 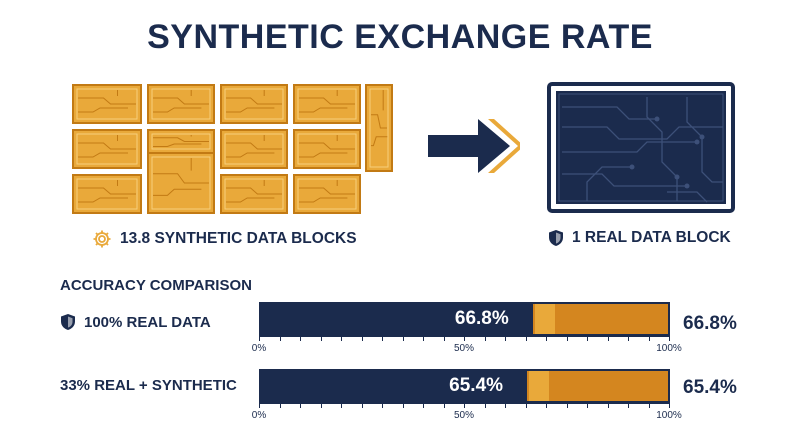 I want to click on bar-value-outside: 65.4%, so click(x=710, y=387).